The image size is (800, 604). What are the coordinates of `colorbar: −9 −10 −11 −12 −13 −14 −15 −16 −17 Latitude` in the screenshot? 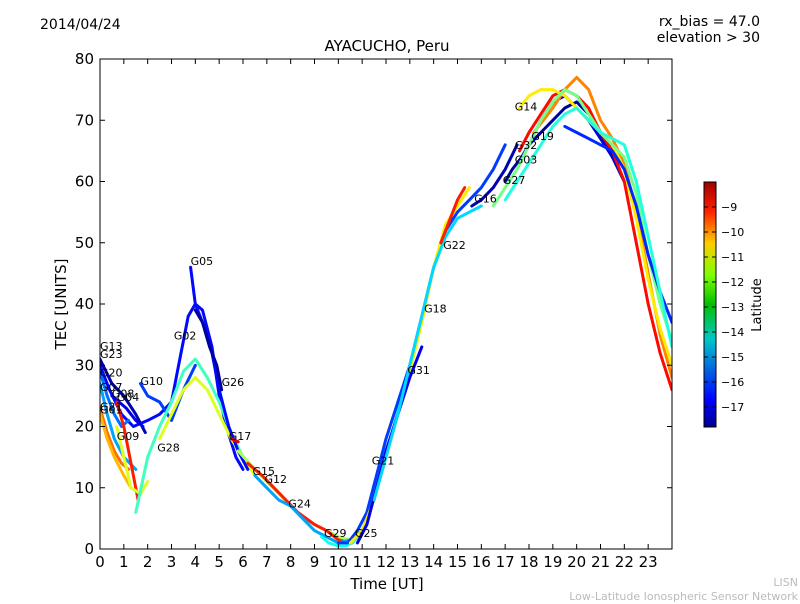 It's located at (734, 304).